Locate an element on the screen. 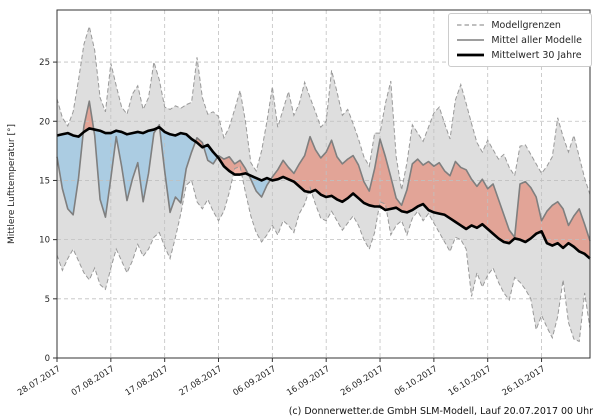 Image resolution: width=600 pixels, height=420 pixels. legend-label: Mittel aller Modelle is located at coordinates (536, 40).